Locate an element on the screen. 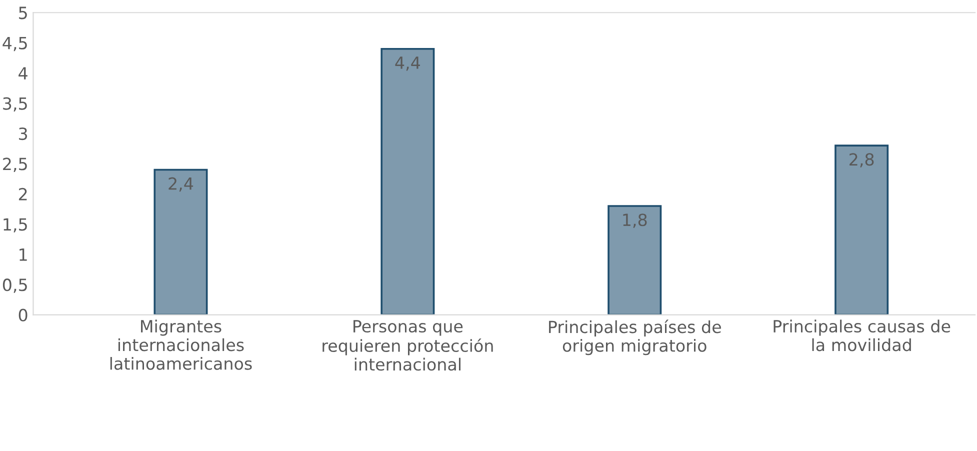 The height and width of the screenshot is (451, 977). data-label: 1,8 is located at coordinates (635, 221).